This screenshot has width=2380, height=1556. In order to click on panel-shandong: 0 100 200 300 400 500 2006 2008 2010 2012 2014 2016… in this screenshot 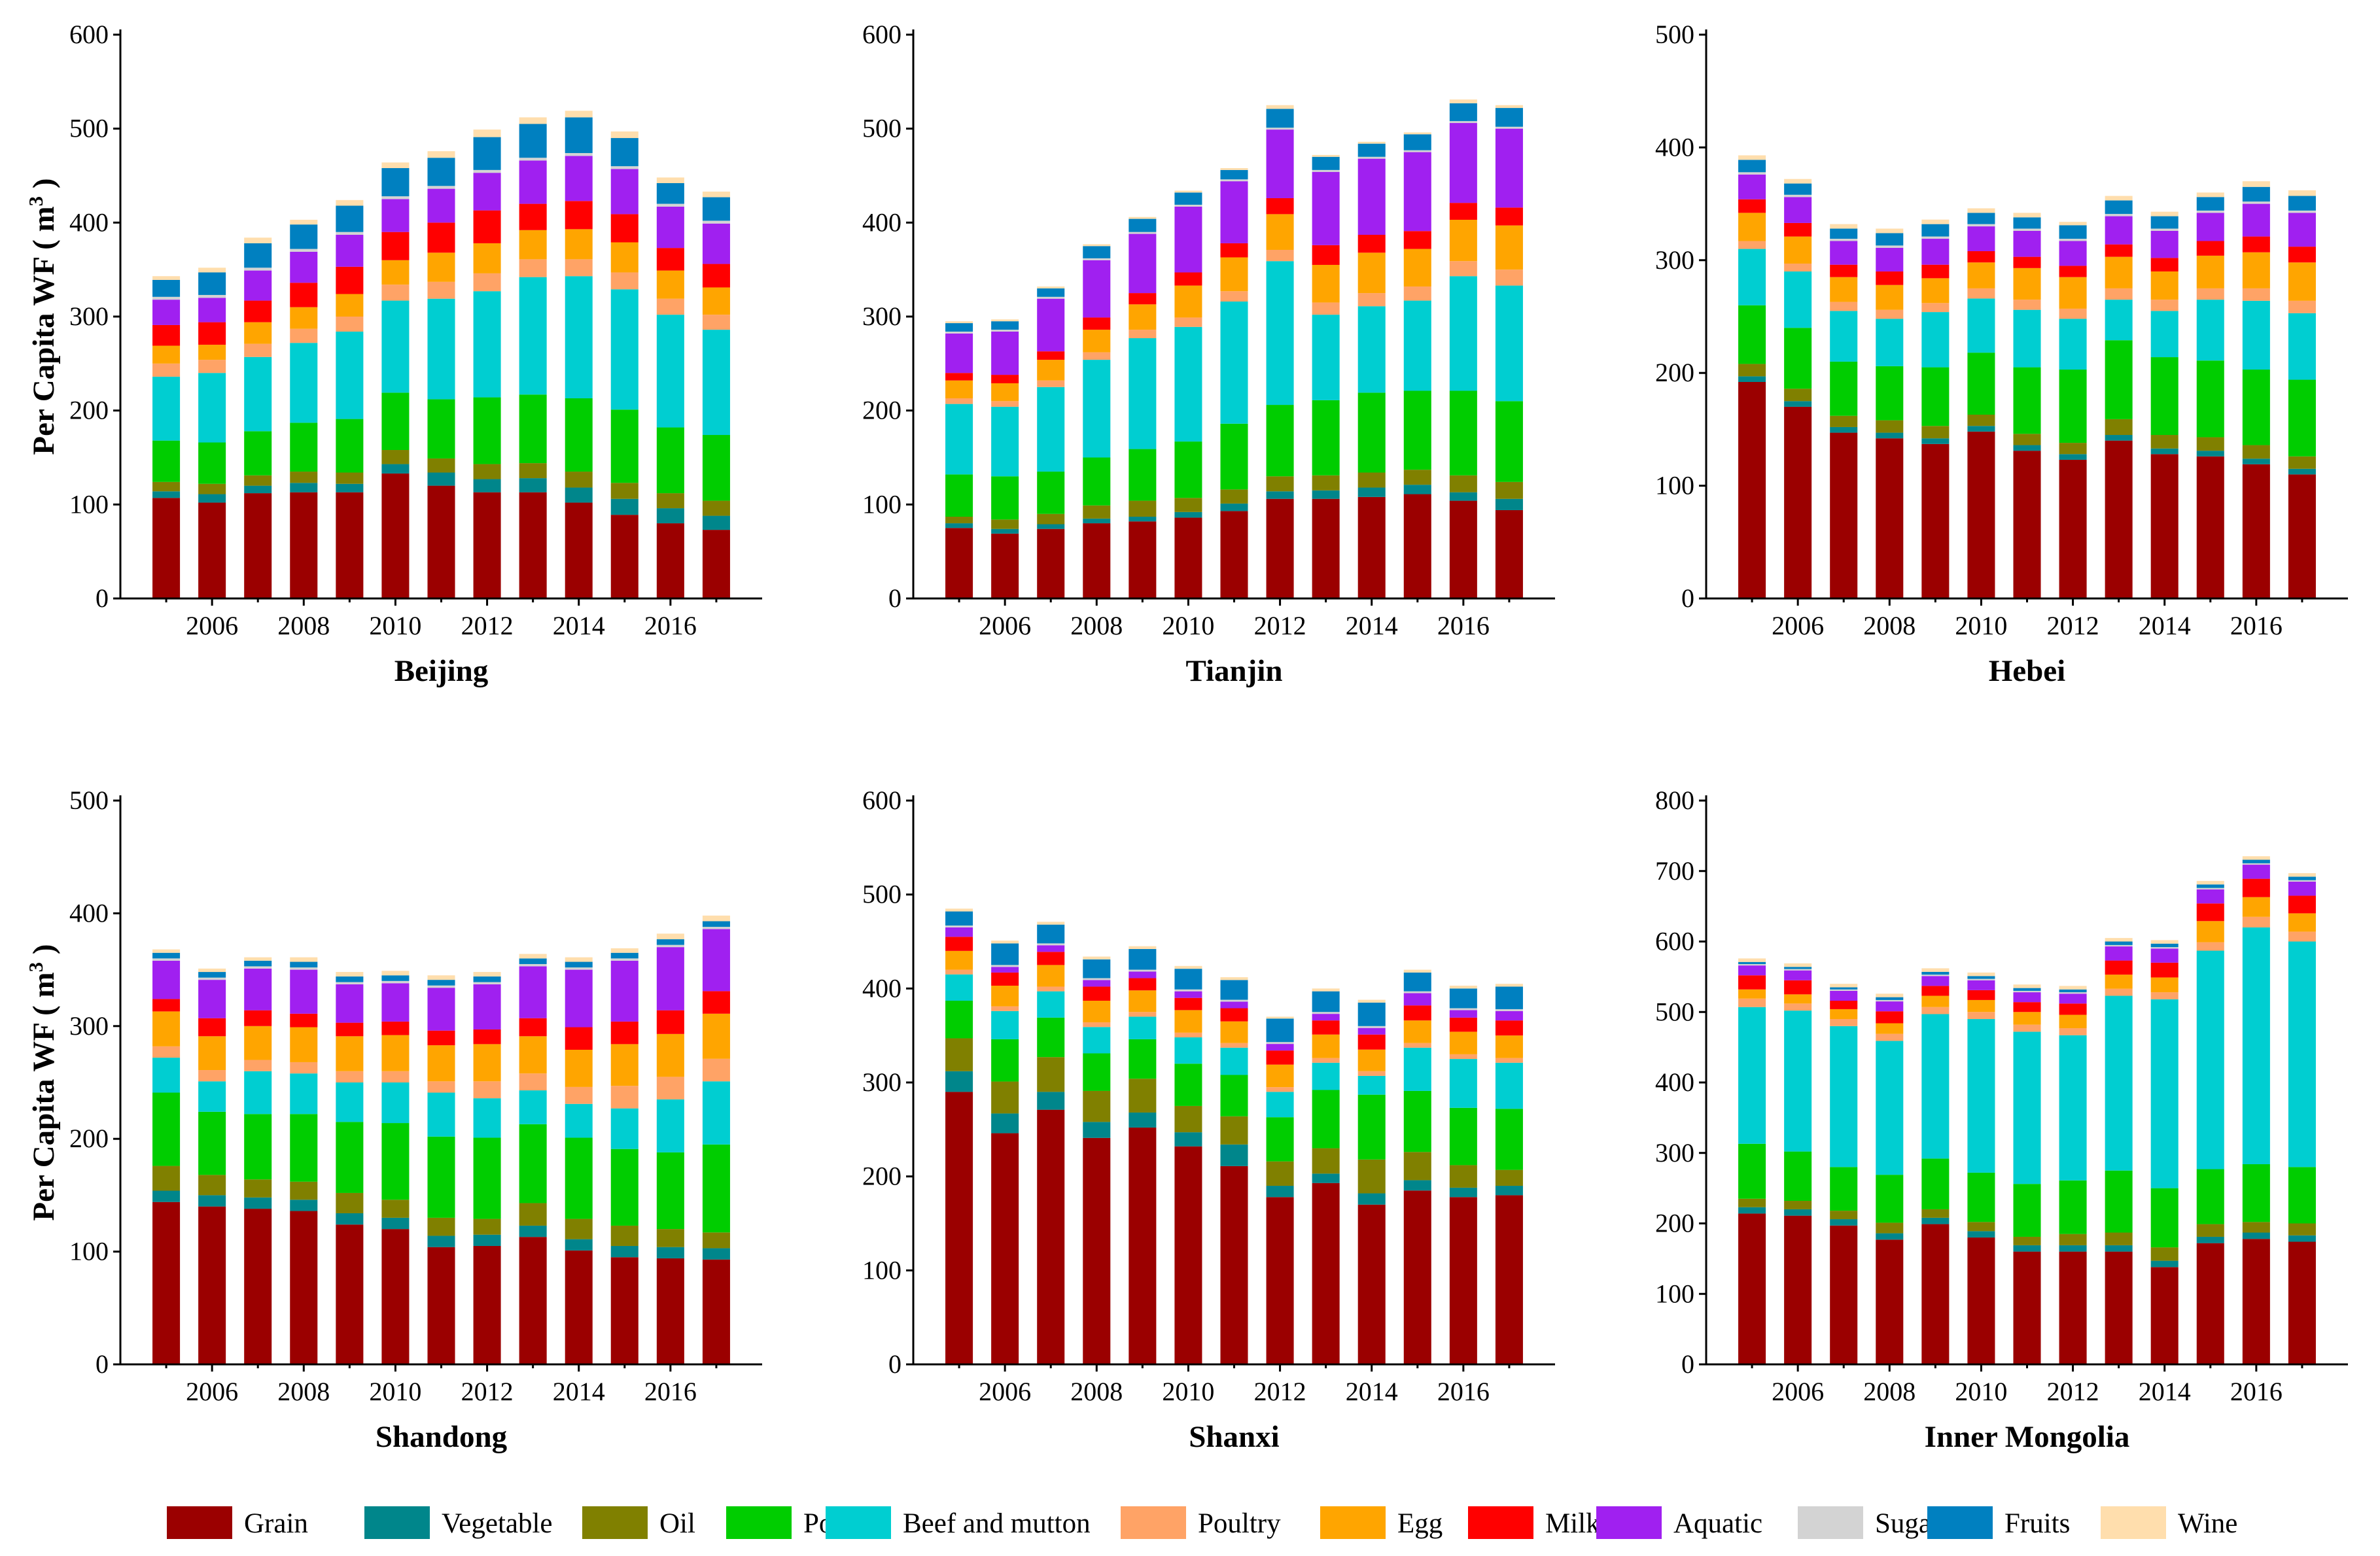, I will do `click(393, 1120)`.